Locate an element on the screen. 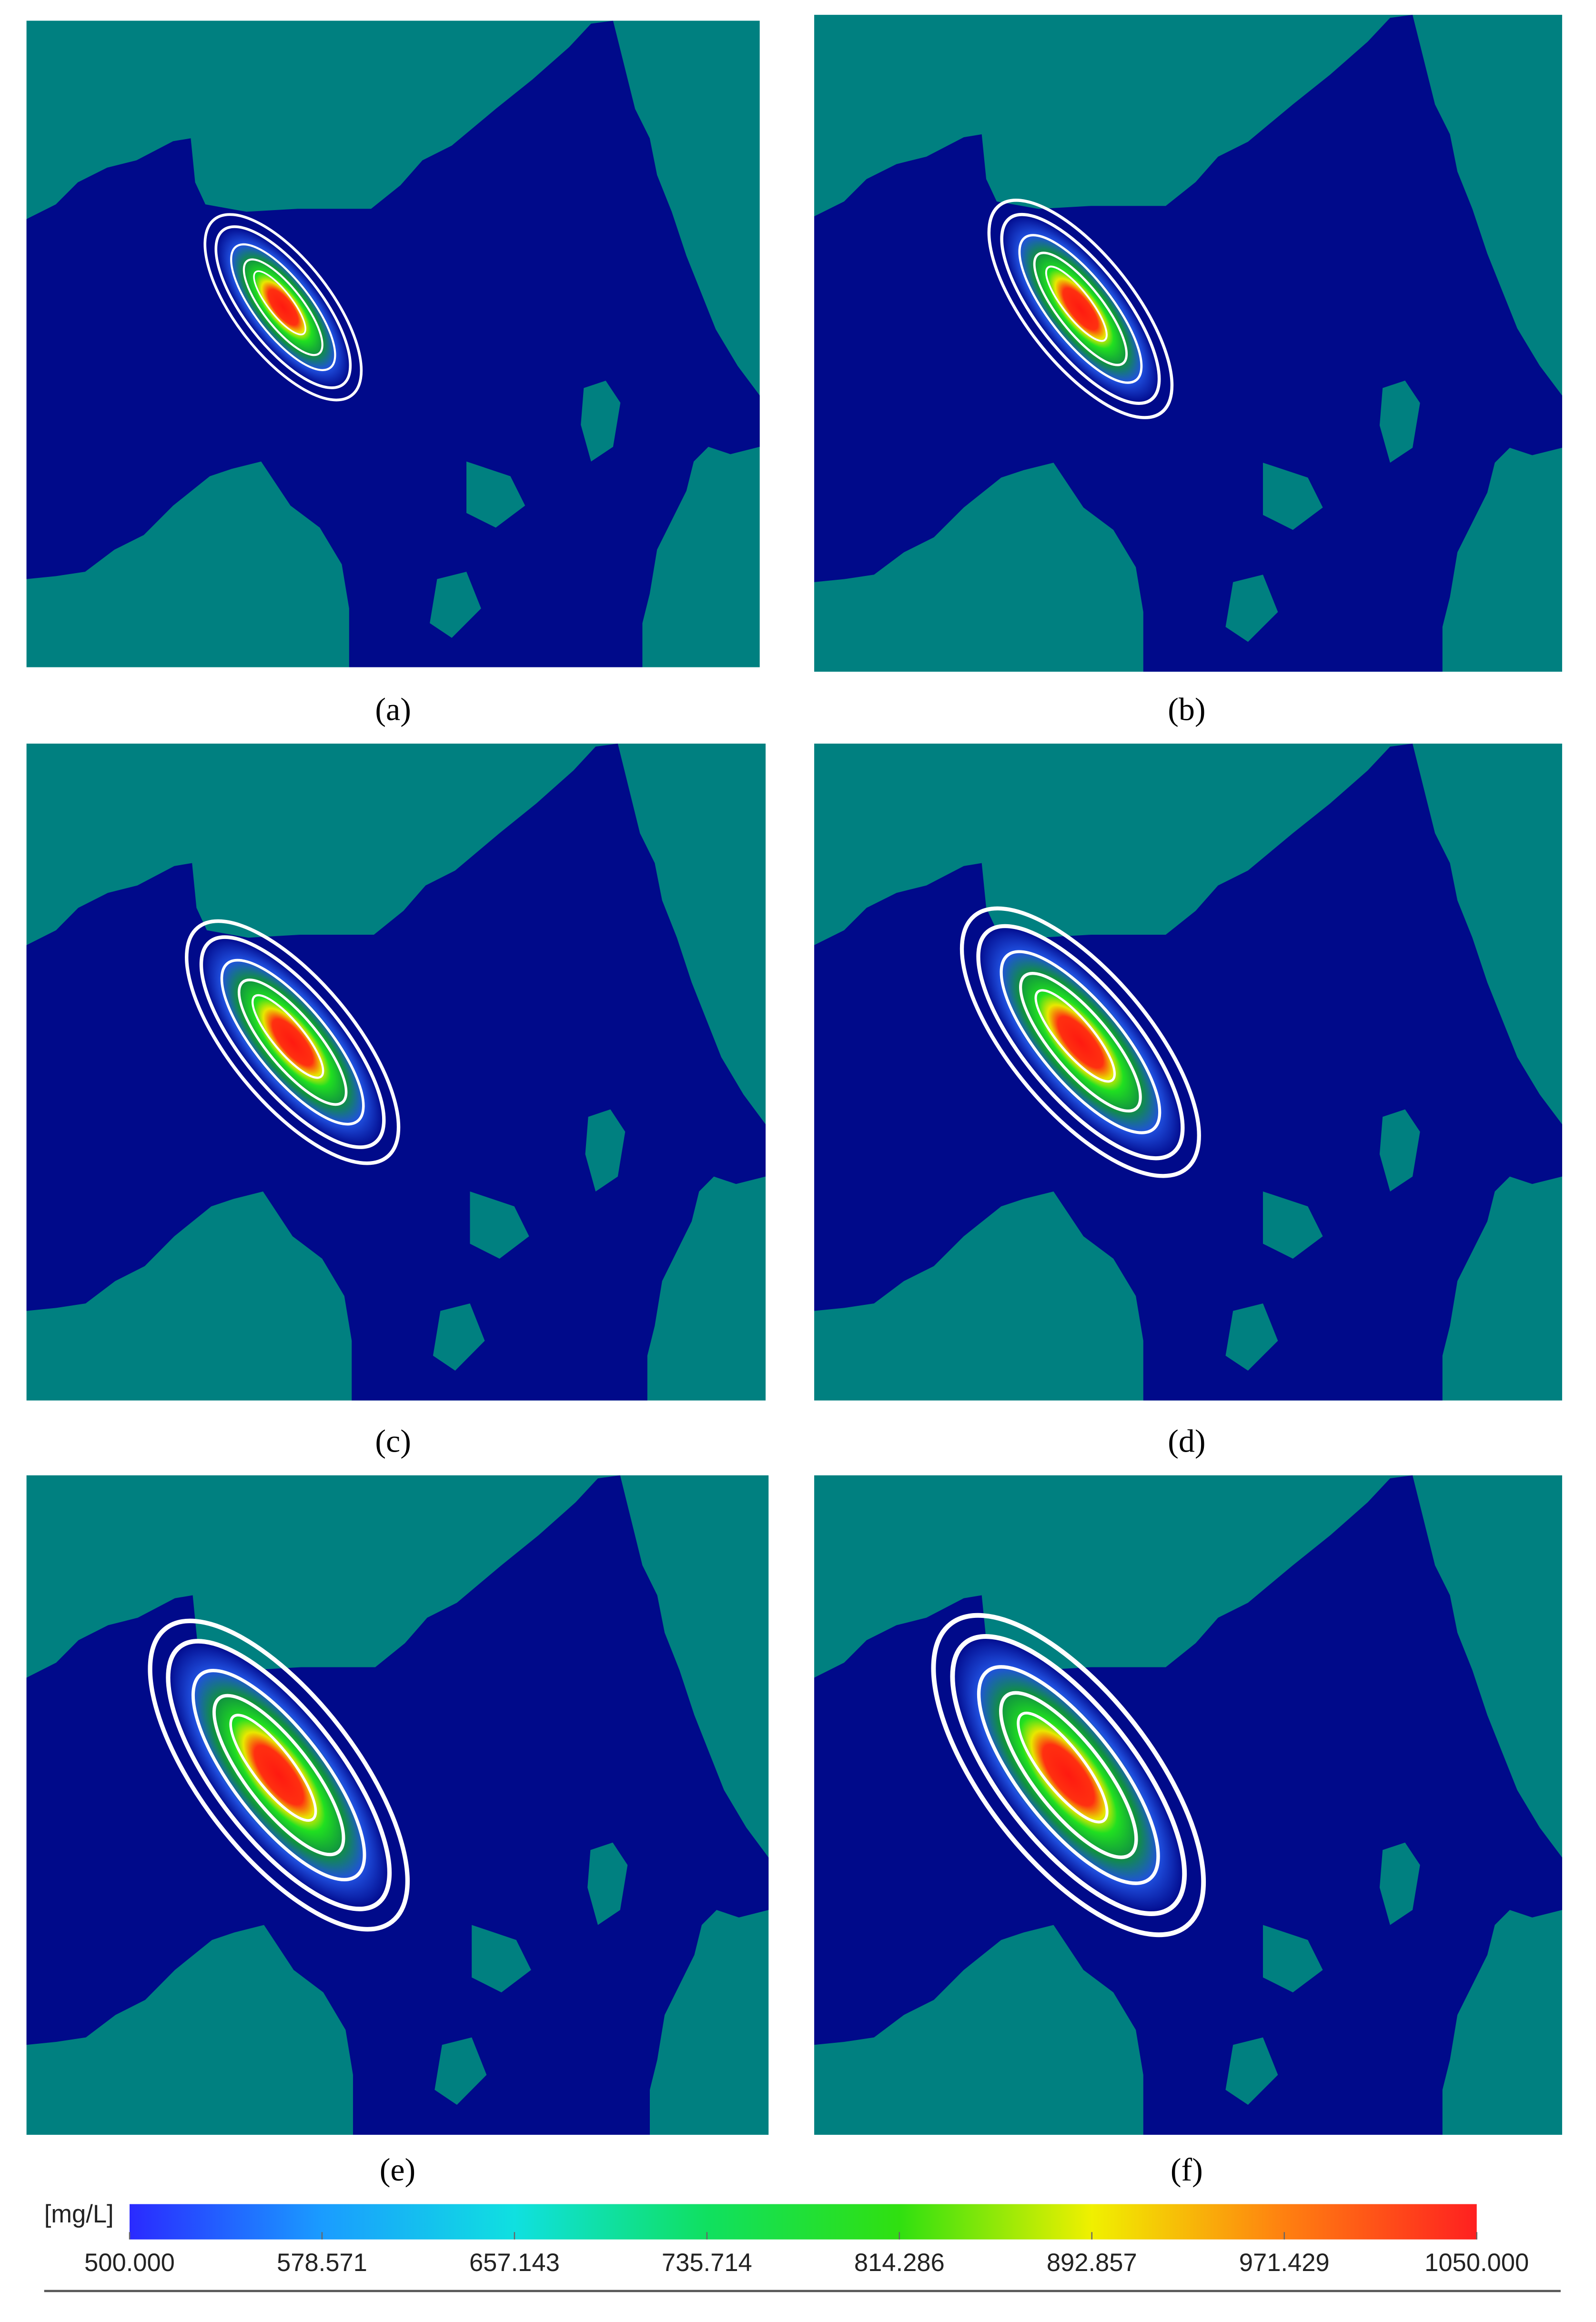 This screenshot has height=2322, width=1596. colorbar-tick-label: 814.286 is located at coordinates (899, 2263).